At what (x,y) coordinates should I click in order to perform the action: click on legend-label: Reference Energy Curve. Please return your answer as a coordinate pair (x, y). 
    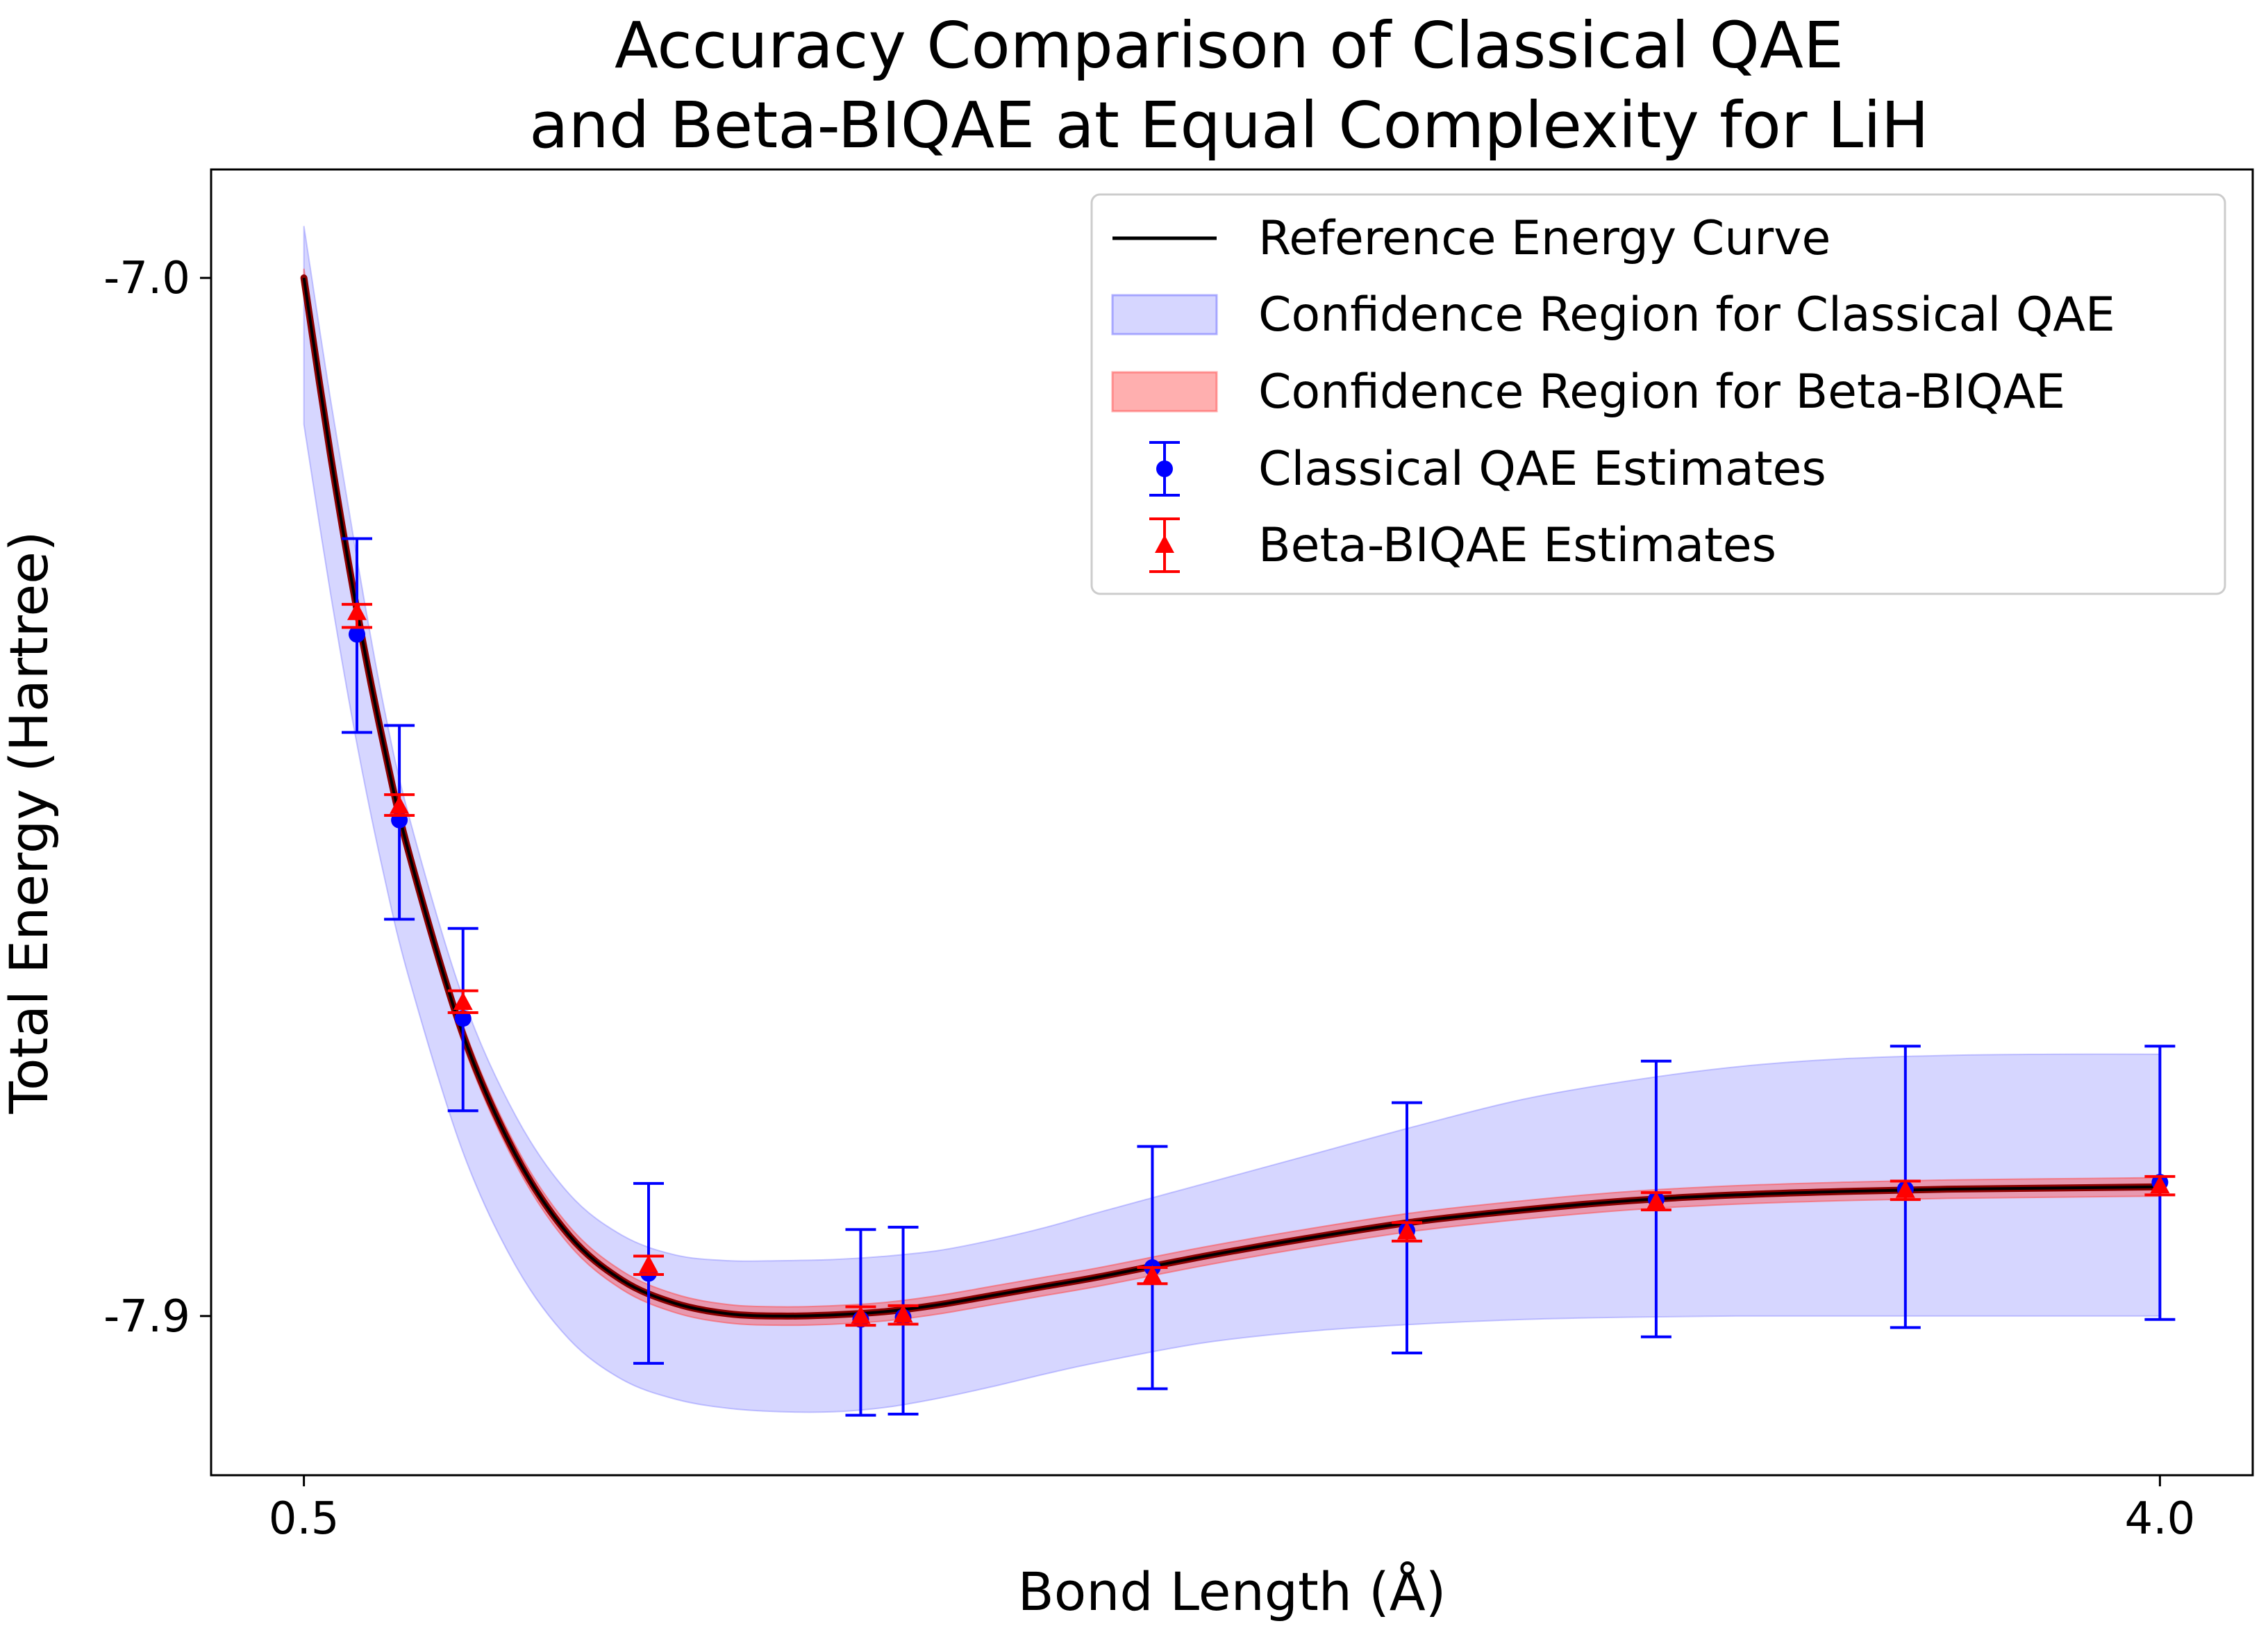
    Looking at the image, I should click on (1544, 238).